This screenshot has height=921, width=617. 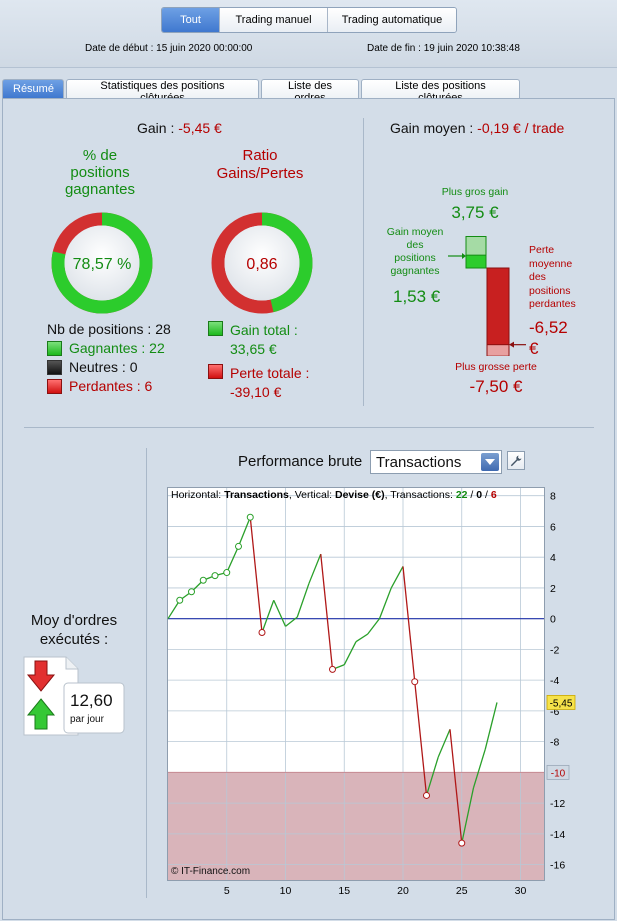 I want to click on end-date-label: Date de fin :, so click(x=394, y=48).